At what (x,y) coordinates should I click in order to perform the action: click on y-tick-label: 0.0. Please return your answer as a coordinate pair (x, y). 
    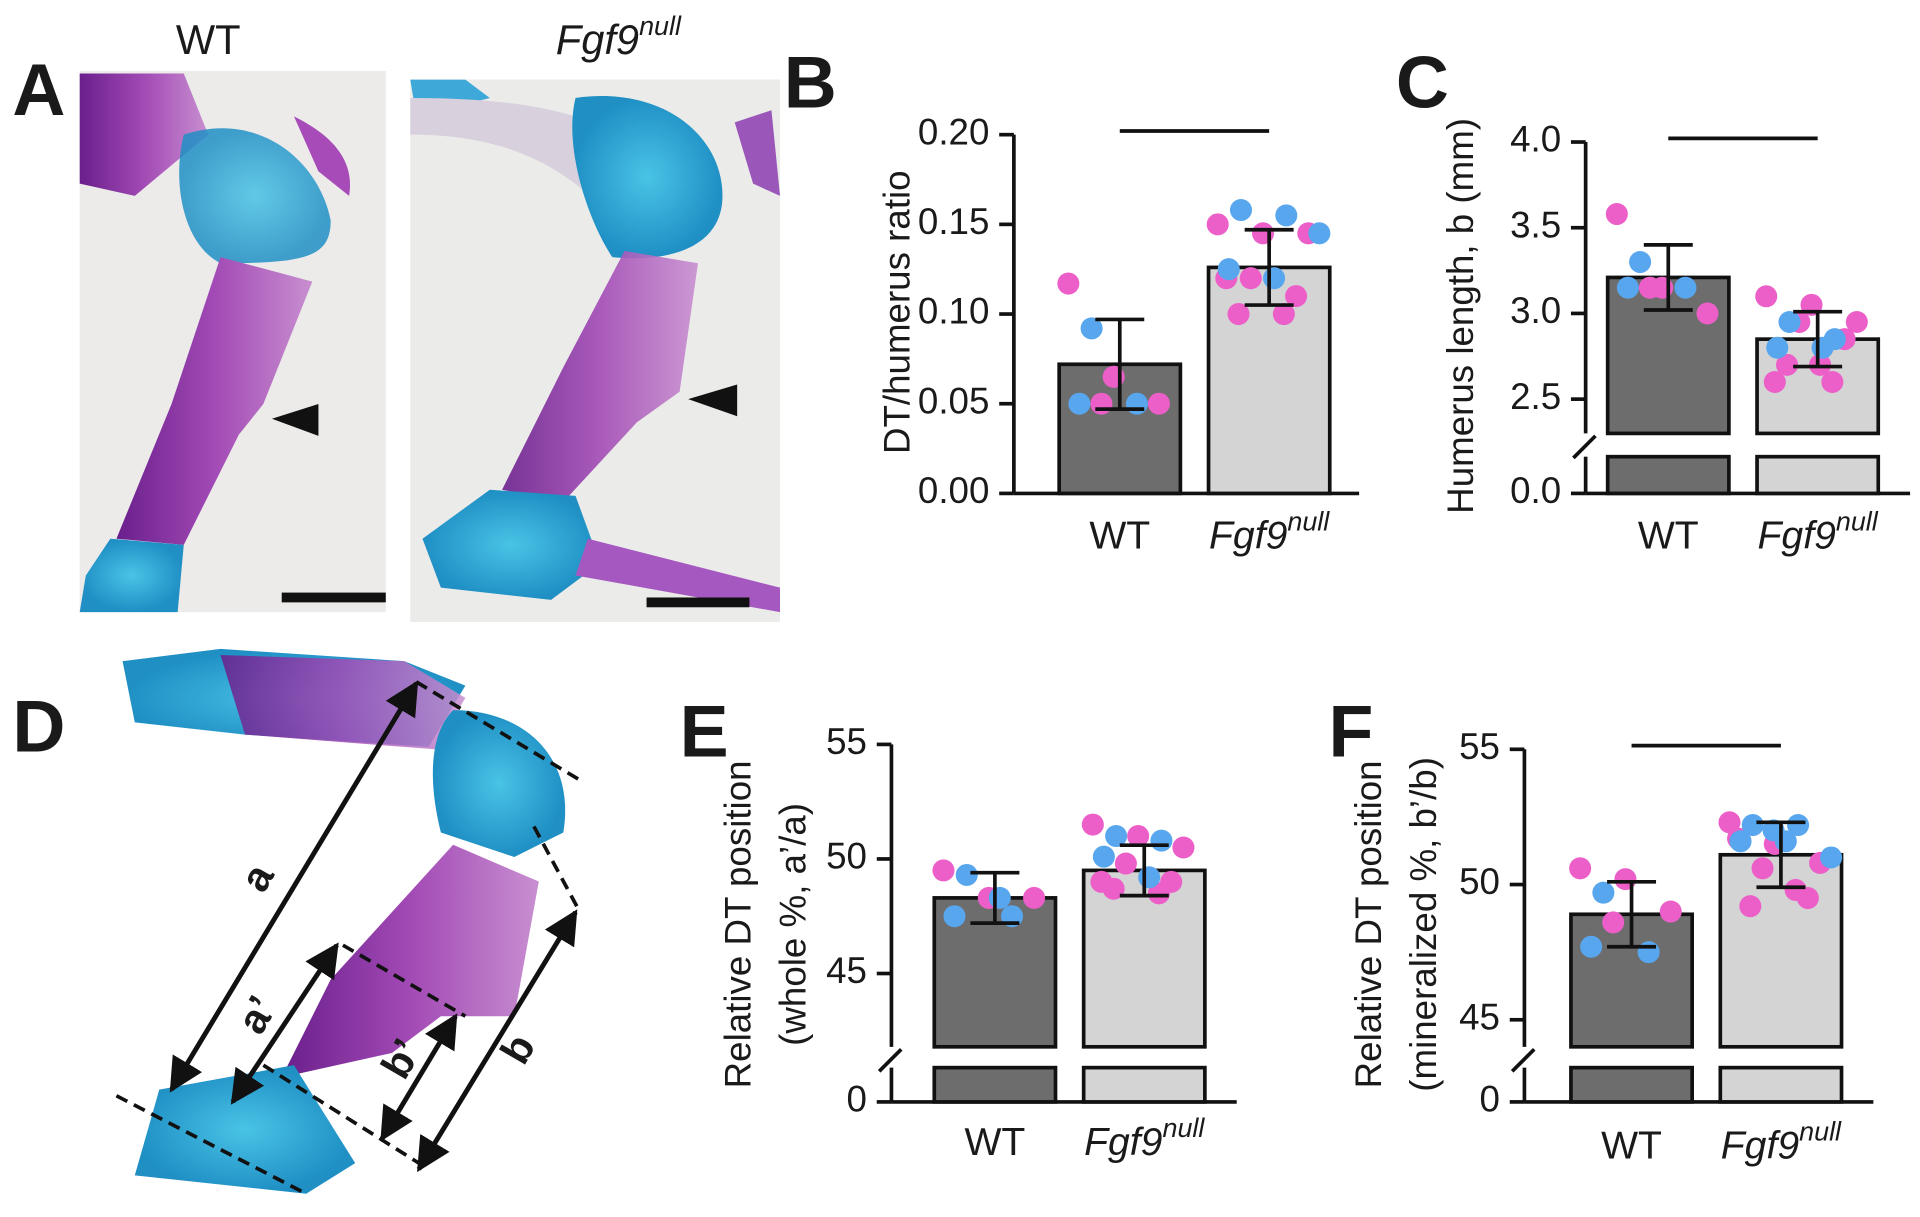
    Looking at the image, I should click on (1535, 490).